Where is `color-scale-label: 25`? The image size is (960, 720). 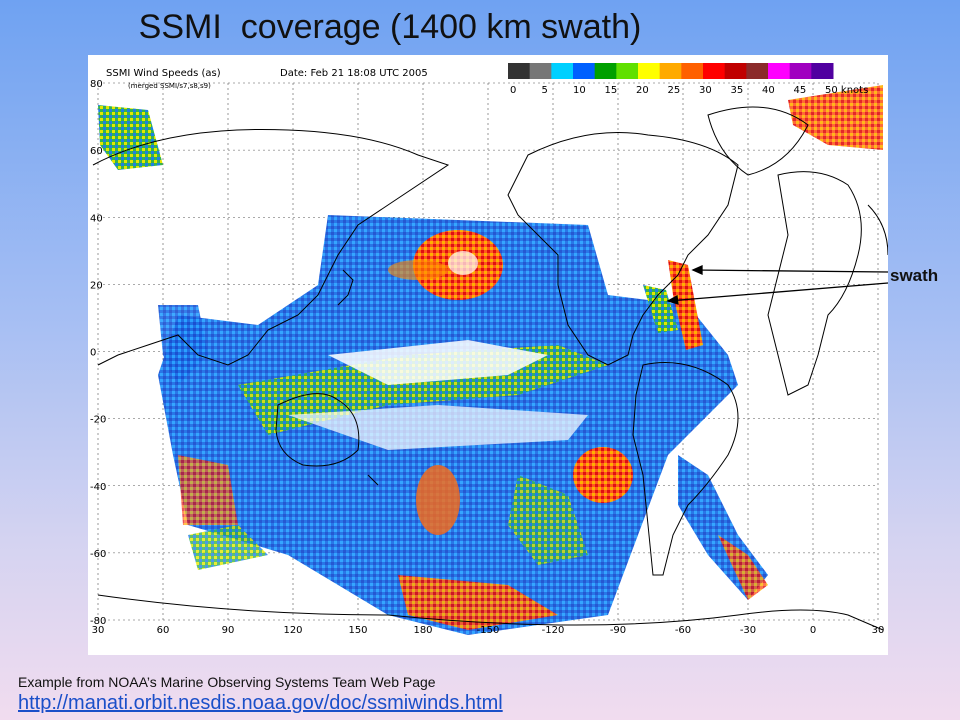 color-scale-label: 25 is located at coordinates (674, 90).